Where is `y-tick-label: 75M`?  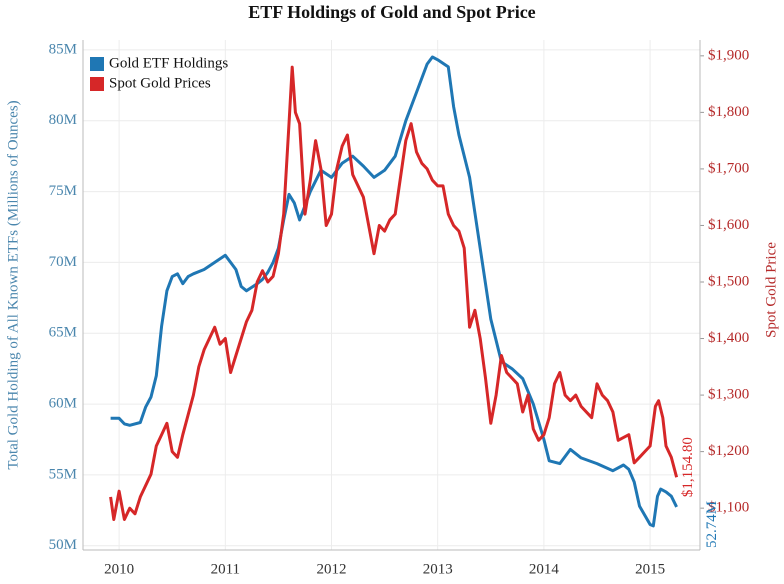 y-tick-label: 75M is located at coordinates (63, 191).